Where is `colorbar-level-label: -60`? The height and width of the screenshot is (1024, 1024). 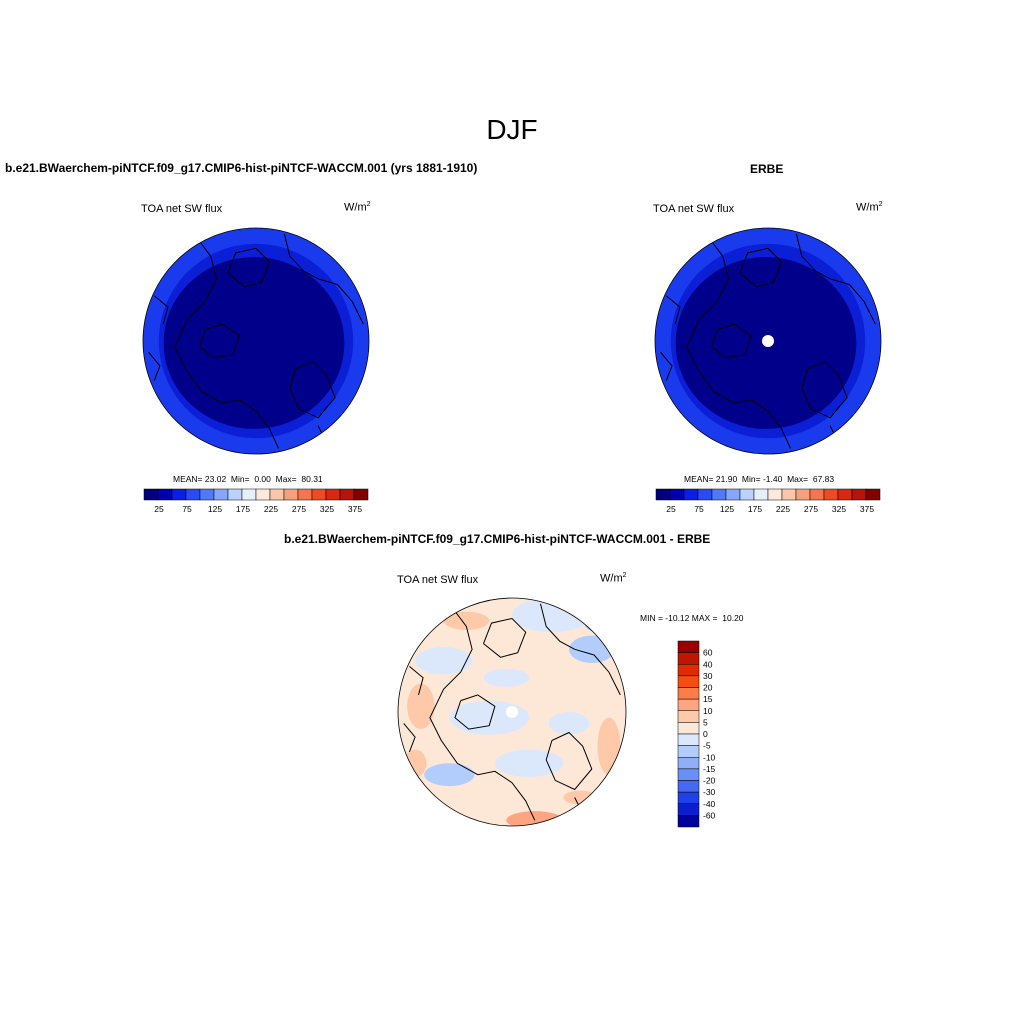 colorbar-level-label: -60 is located at coordinates (709, 815).